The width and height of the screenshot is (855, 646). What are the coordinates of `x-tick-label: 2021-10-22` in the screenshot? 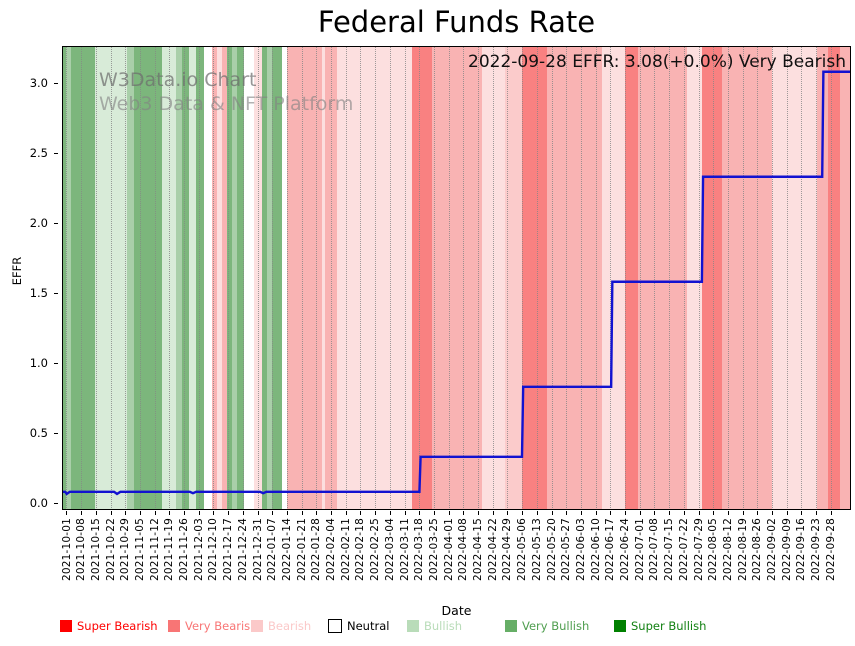 It's located at (110, 550).